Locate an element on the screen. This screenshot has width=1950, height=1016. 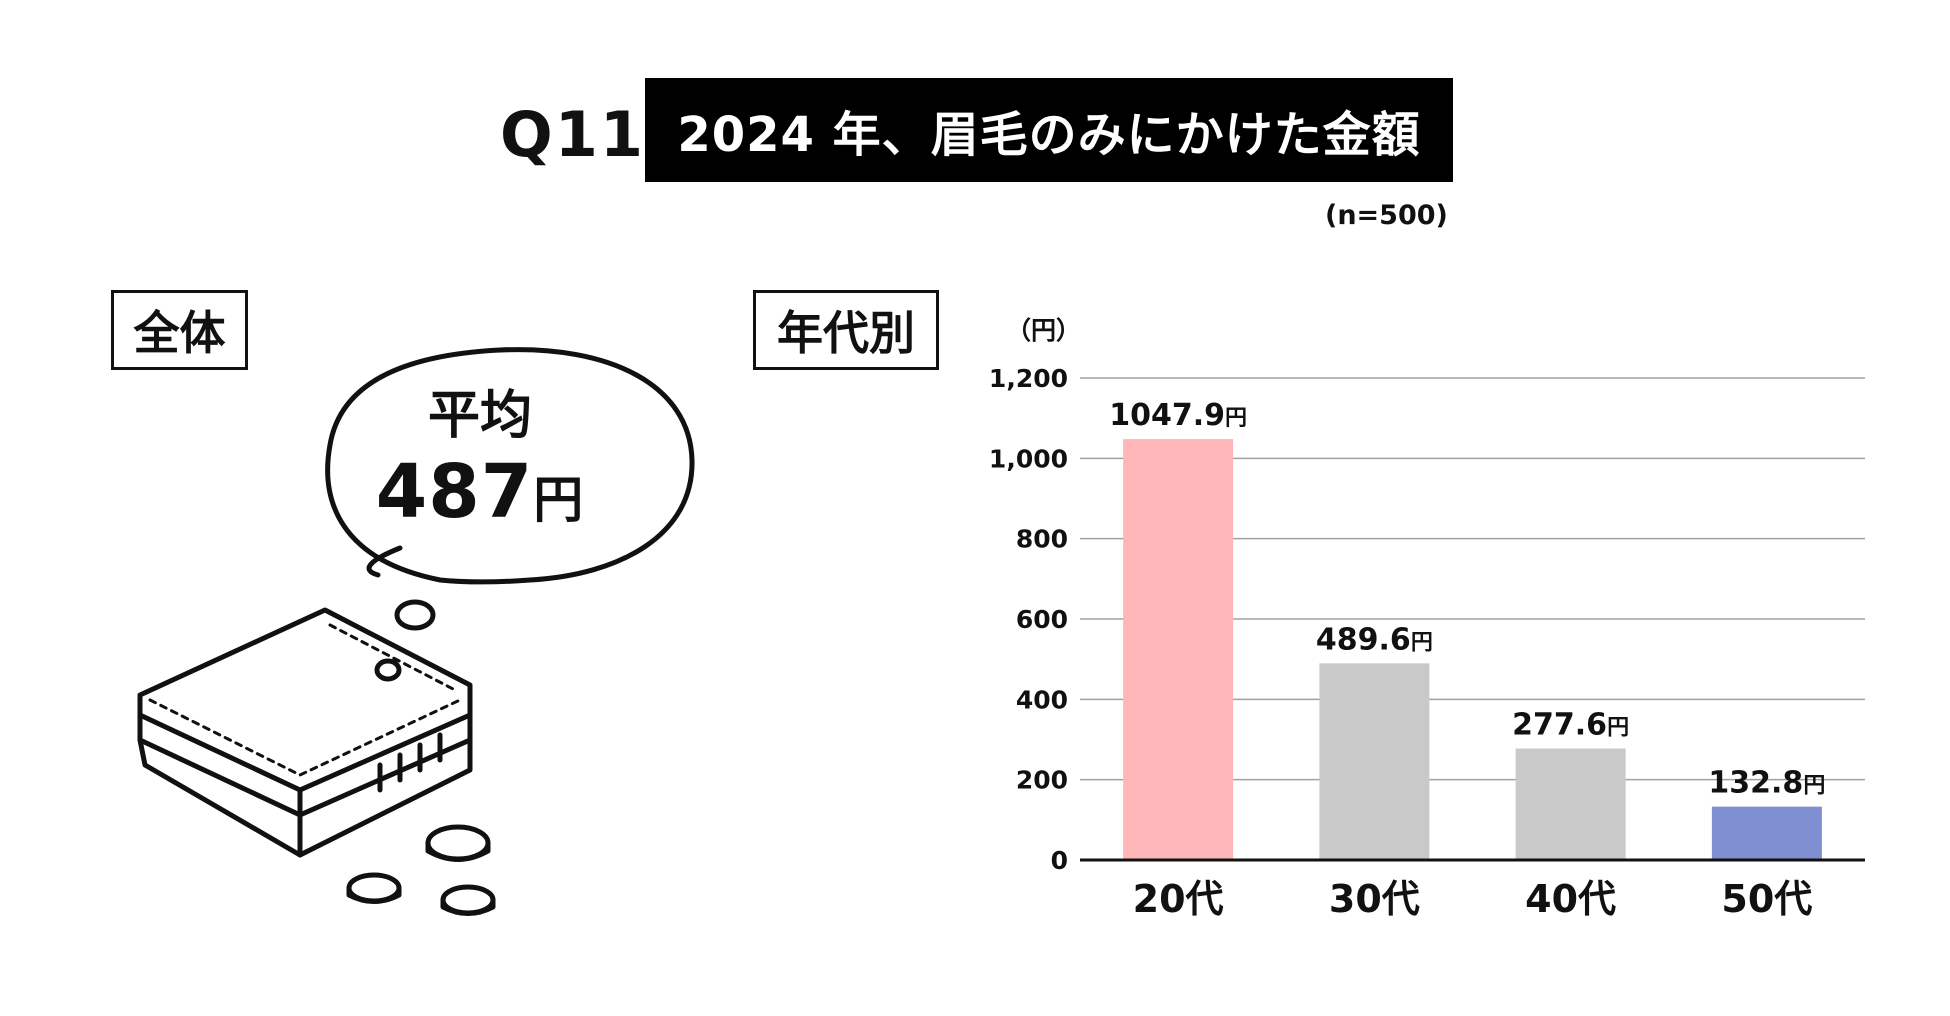
category-label: 20代 is located at coordinates (1178, 899).